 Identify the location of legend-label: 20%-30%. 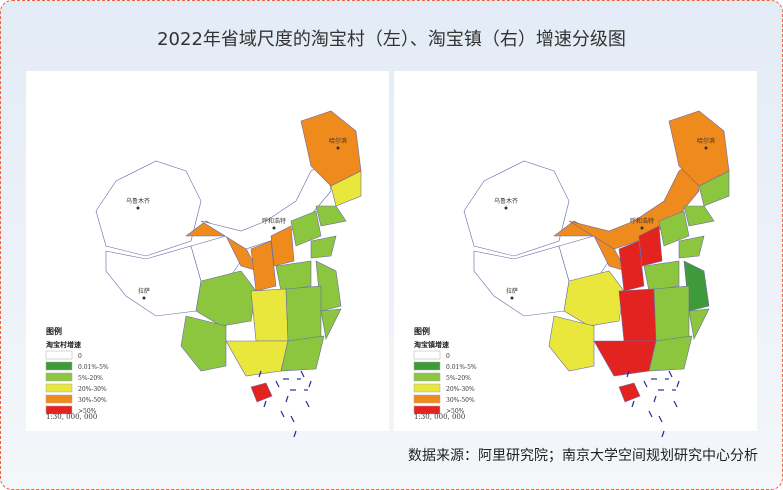
(460, 389).